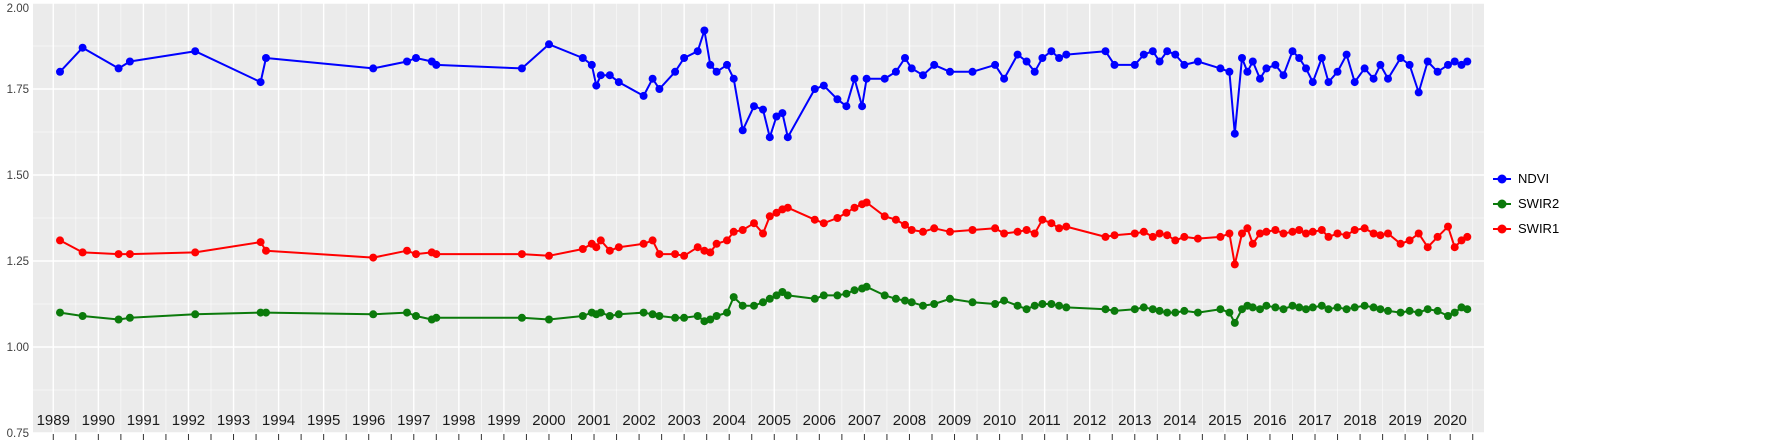 The height and width of the screenshot is (442, 1773). Describe the element at coordinates (1359, 420) in the screenshot. I see `x-tick-label: 2018` at that location.